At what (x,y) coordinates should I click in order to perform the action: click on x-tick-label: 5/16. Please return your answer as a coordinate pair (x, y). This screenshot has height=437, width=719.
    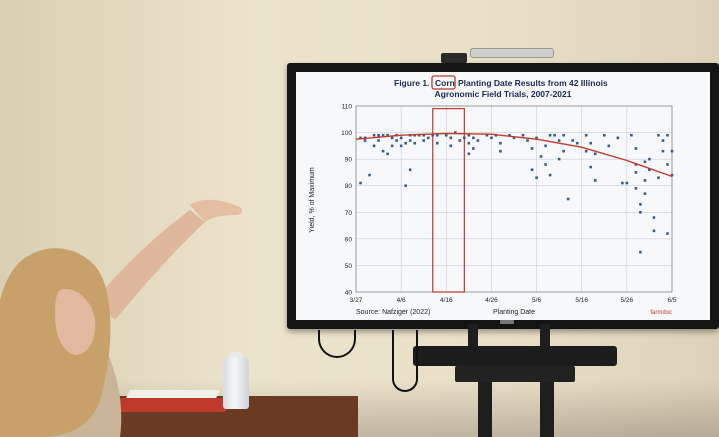
    Looking at the image, I should click on (581, 300).